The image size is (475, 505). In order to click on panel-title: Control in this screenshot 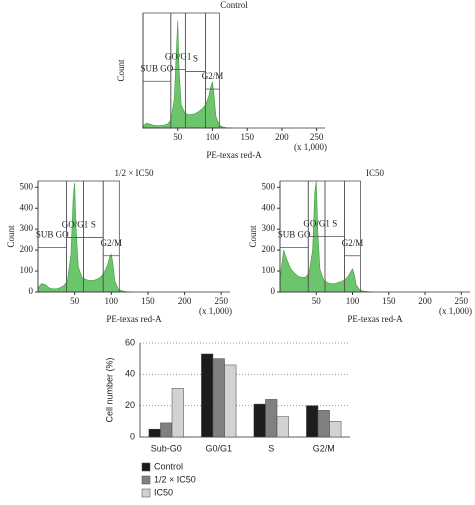, I will do `click(234, 5)`.